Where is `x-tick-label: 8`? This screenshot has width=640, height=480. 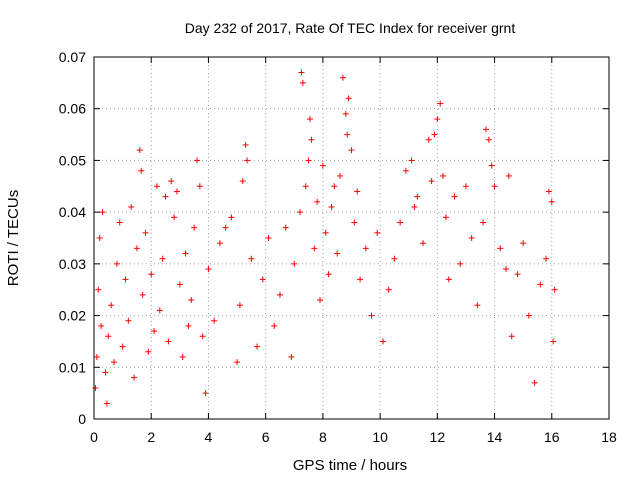
x-tick-label: 8 is located at coordinates (323, 437).